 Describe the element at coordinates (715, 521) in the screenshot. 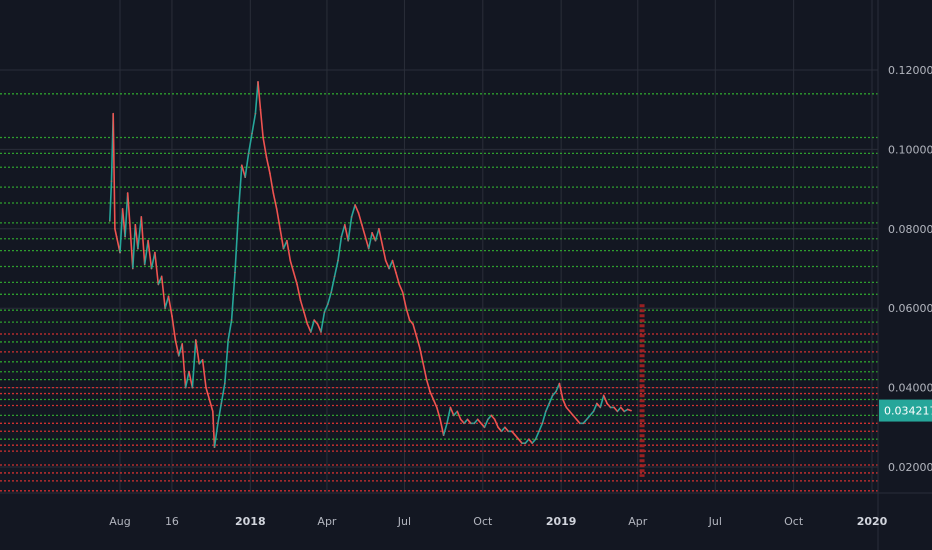

I see `time-tick-label: Jul` at that location.